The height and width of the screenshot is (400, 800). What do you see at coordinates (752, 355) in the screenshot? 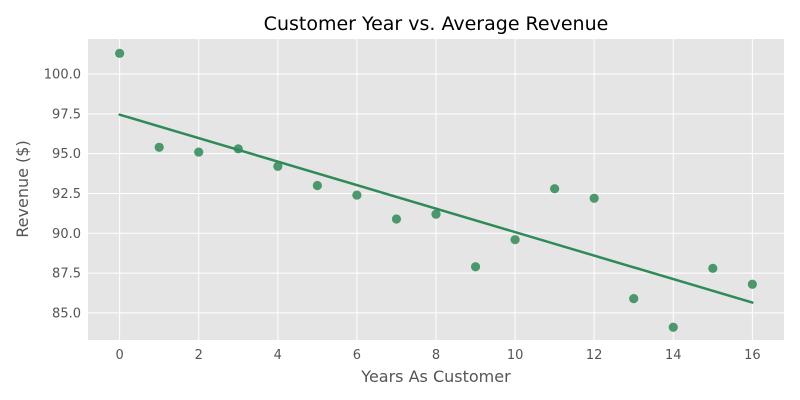
I see `x-tick-label: 16` at bounding box center [752, 355].